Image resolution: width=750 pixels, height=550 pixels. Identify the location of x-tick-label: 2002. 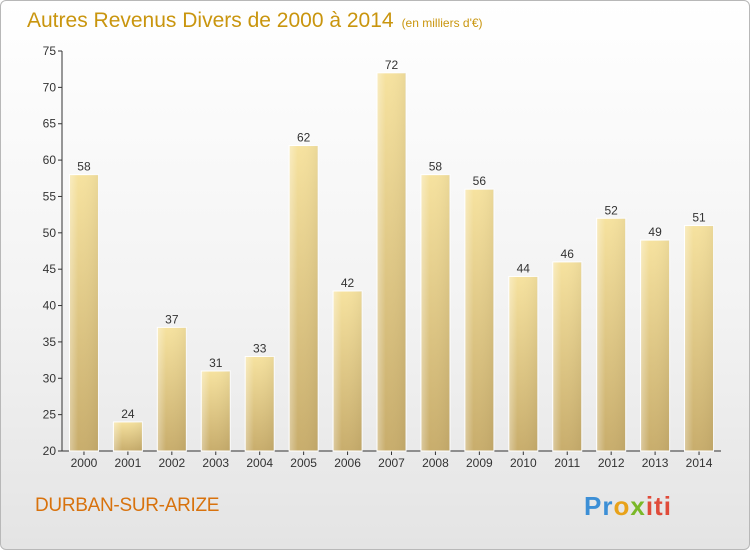
(171, 463).